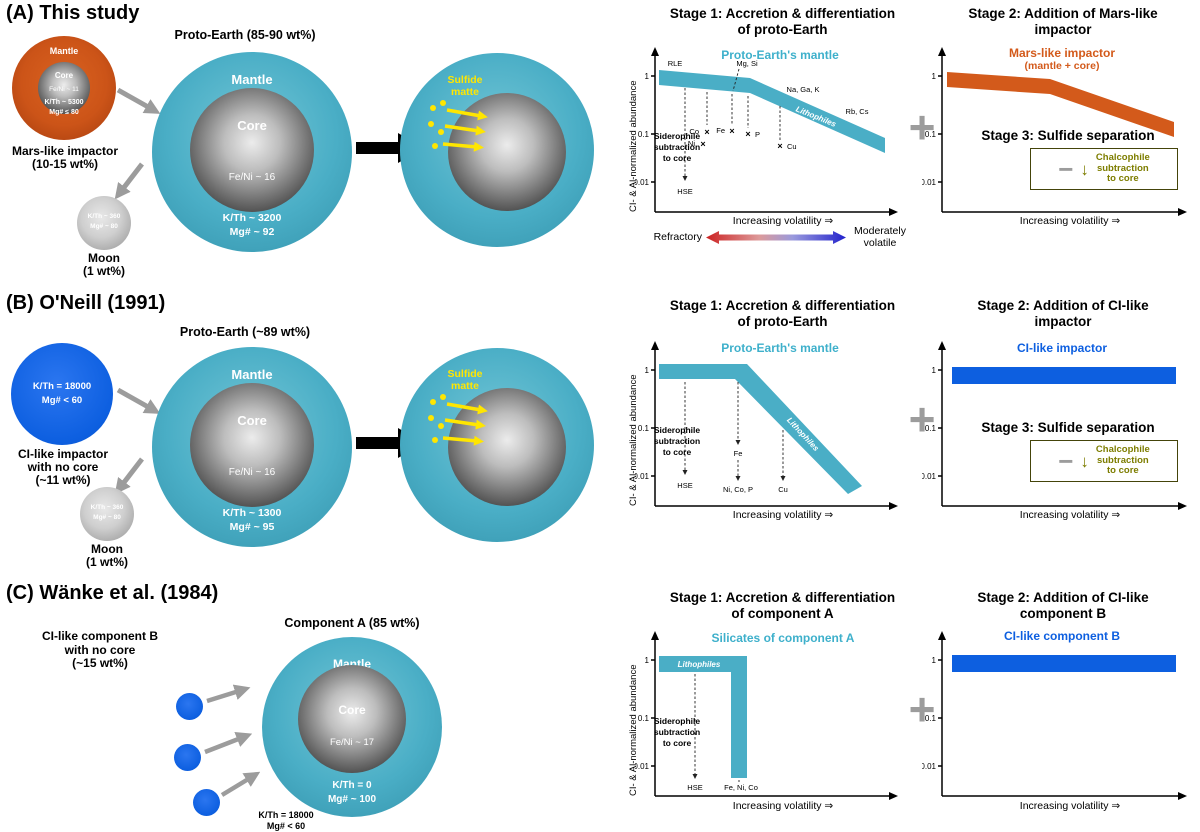 Image resolution: width=1200 pixels, height=832 pixels. What do you see at coordinates (783, 638) in the screenshot?
I see `band-label: Silicates of component A` at bounding box center [783, 638].